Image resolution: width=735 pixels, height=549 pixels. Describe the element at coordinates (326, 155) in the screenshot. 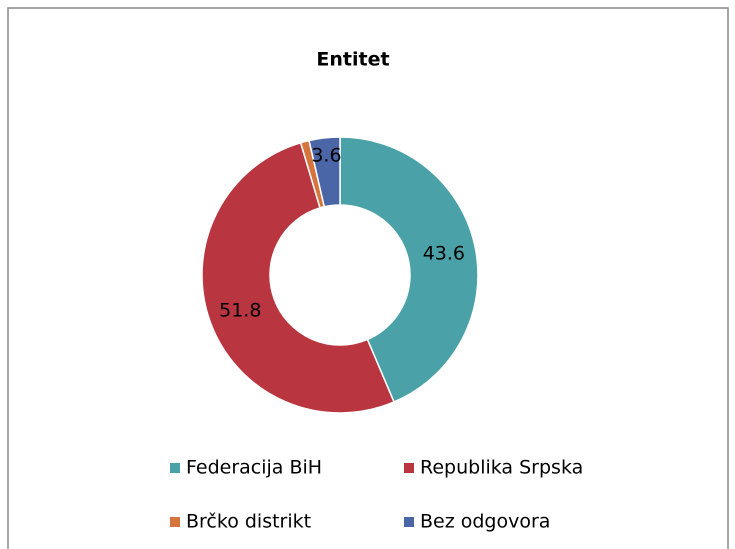

I see `data-label: 3.6` at that location.